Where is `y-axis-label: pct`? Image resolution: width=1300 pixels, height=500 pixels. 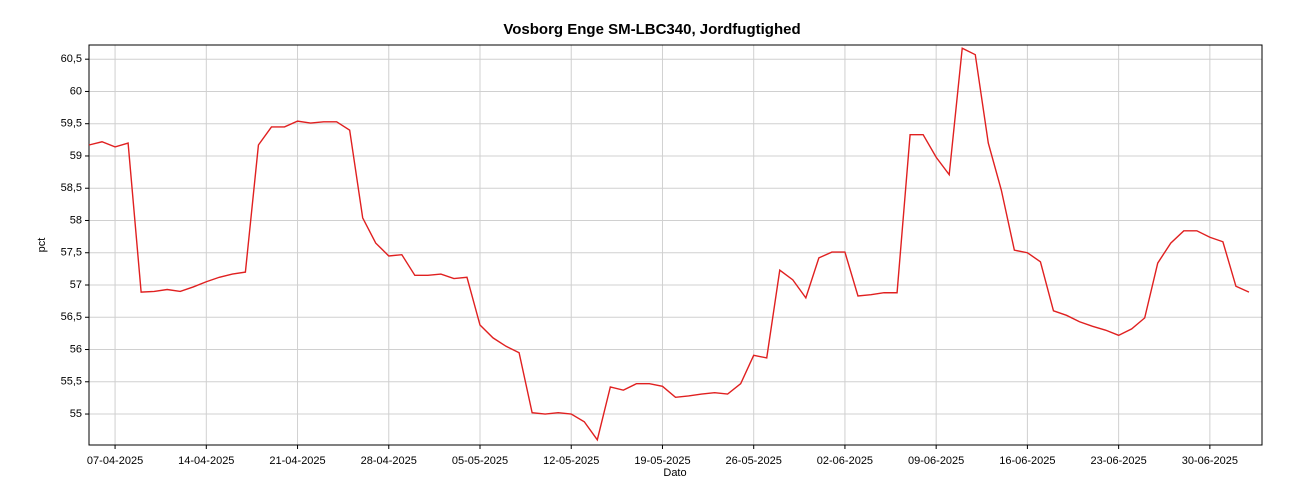 y-axis-label: pct is located at coordinates (42, 245).